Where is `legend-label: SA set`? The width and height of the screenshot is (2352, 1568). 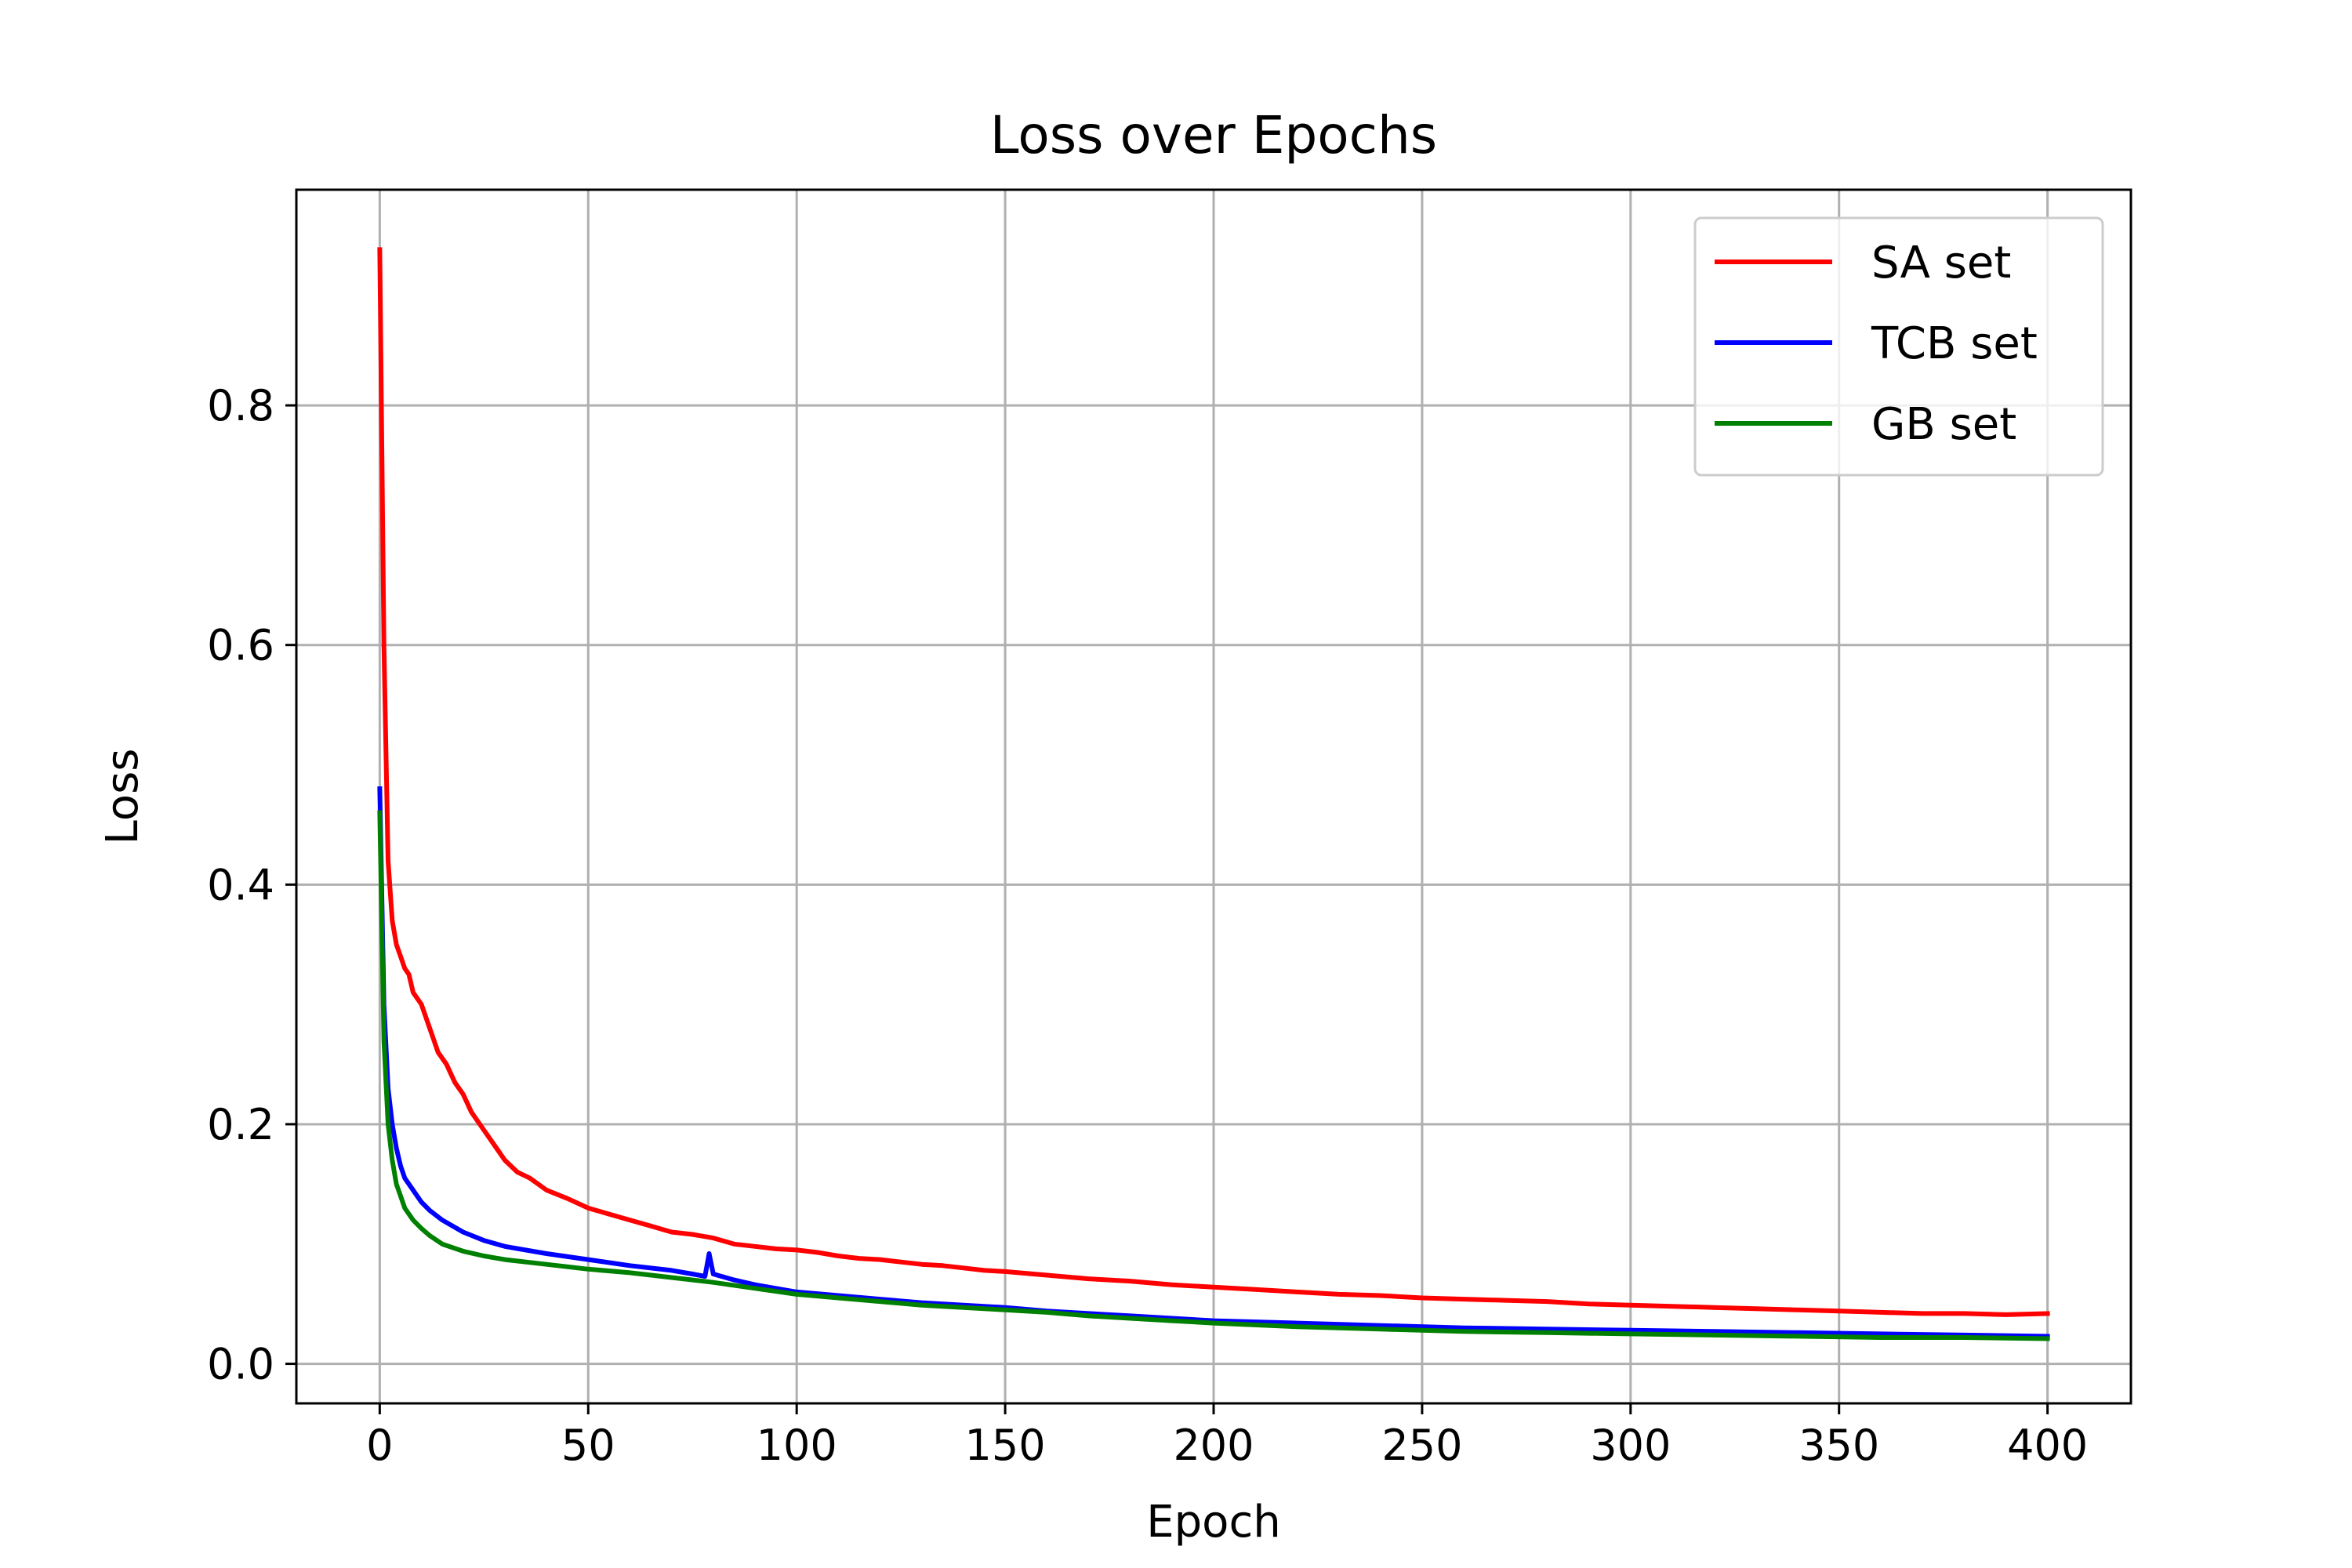 legend-label: SA set is located at coordinates (1941, 263).